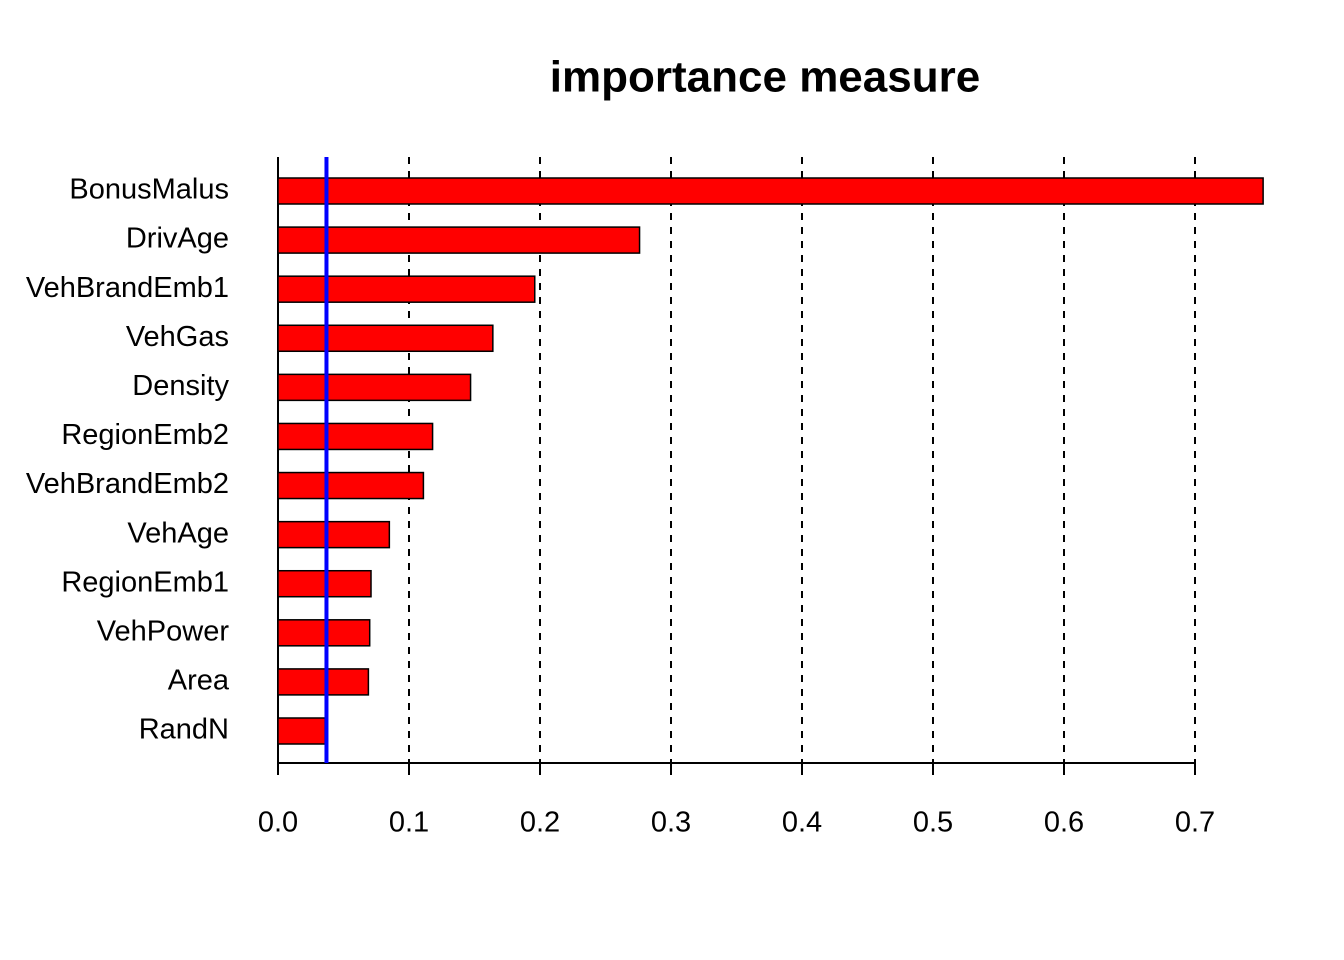 This screenshot has width=1344, height=960. Describe the element at coordinates (177, 239) in the screenshot. I see `y-tick-label: DrivAge` at that location.